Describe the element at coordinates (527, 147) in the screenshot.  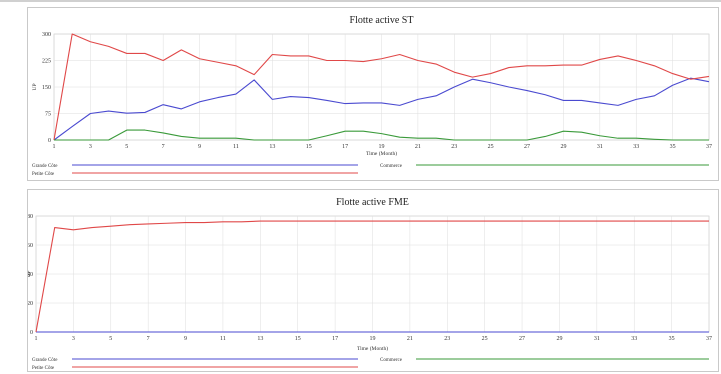
I see `chart-1-x-tick-label: 27` at that location.